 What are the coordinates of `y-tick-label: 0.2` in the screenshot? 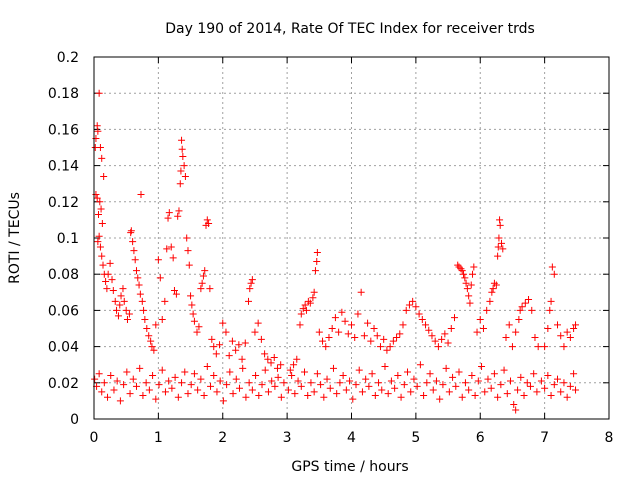 It's located at (68, 58).